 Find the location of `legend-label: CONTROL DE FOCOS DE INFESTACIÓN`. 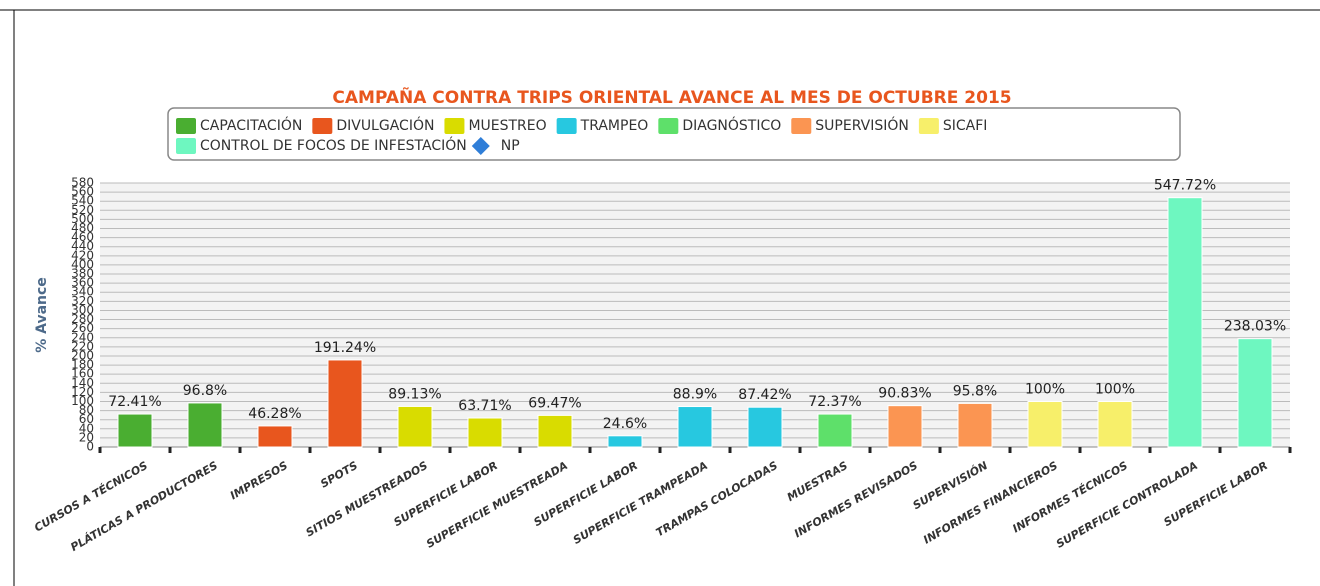

legend-label: CONTROL DE FOCOS DE INFESTACIÓN is located at coordinates (333, 145).